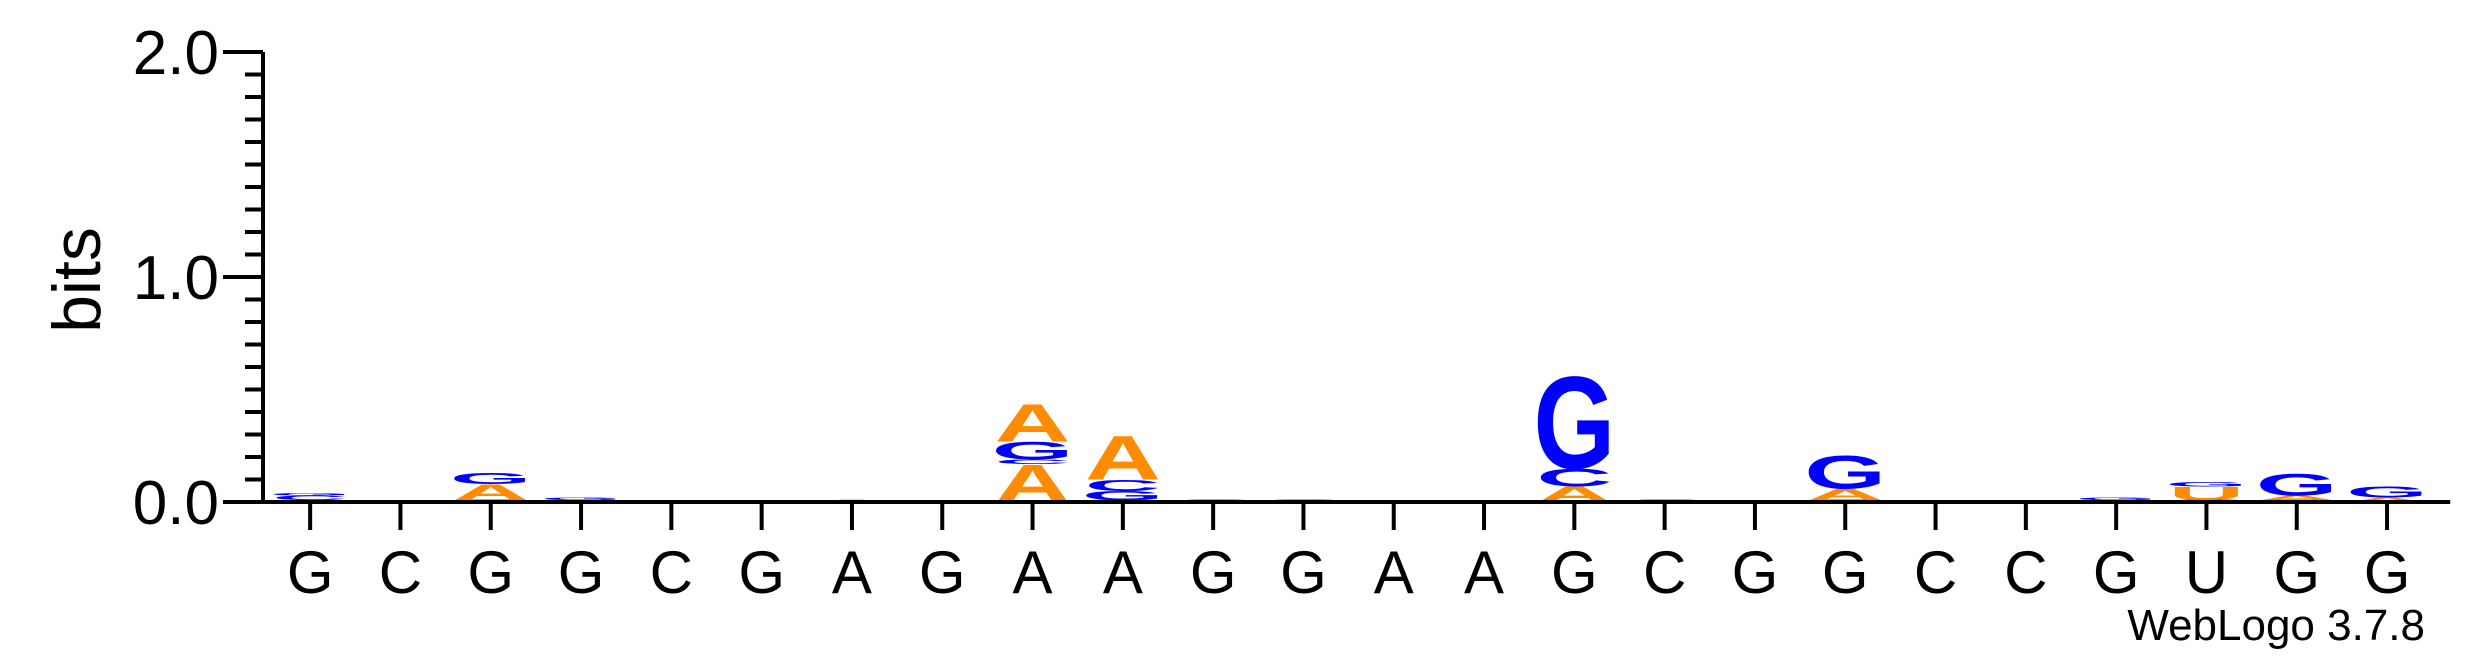  I want to click on y-tick-label: 0.0, so click(176, 503).